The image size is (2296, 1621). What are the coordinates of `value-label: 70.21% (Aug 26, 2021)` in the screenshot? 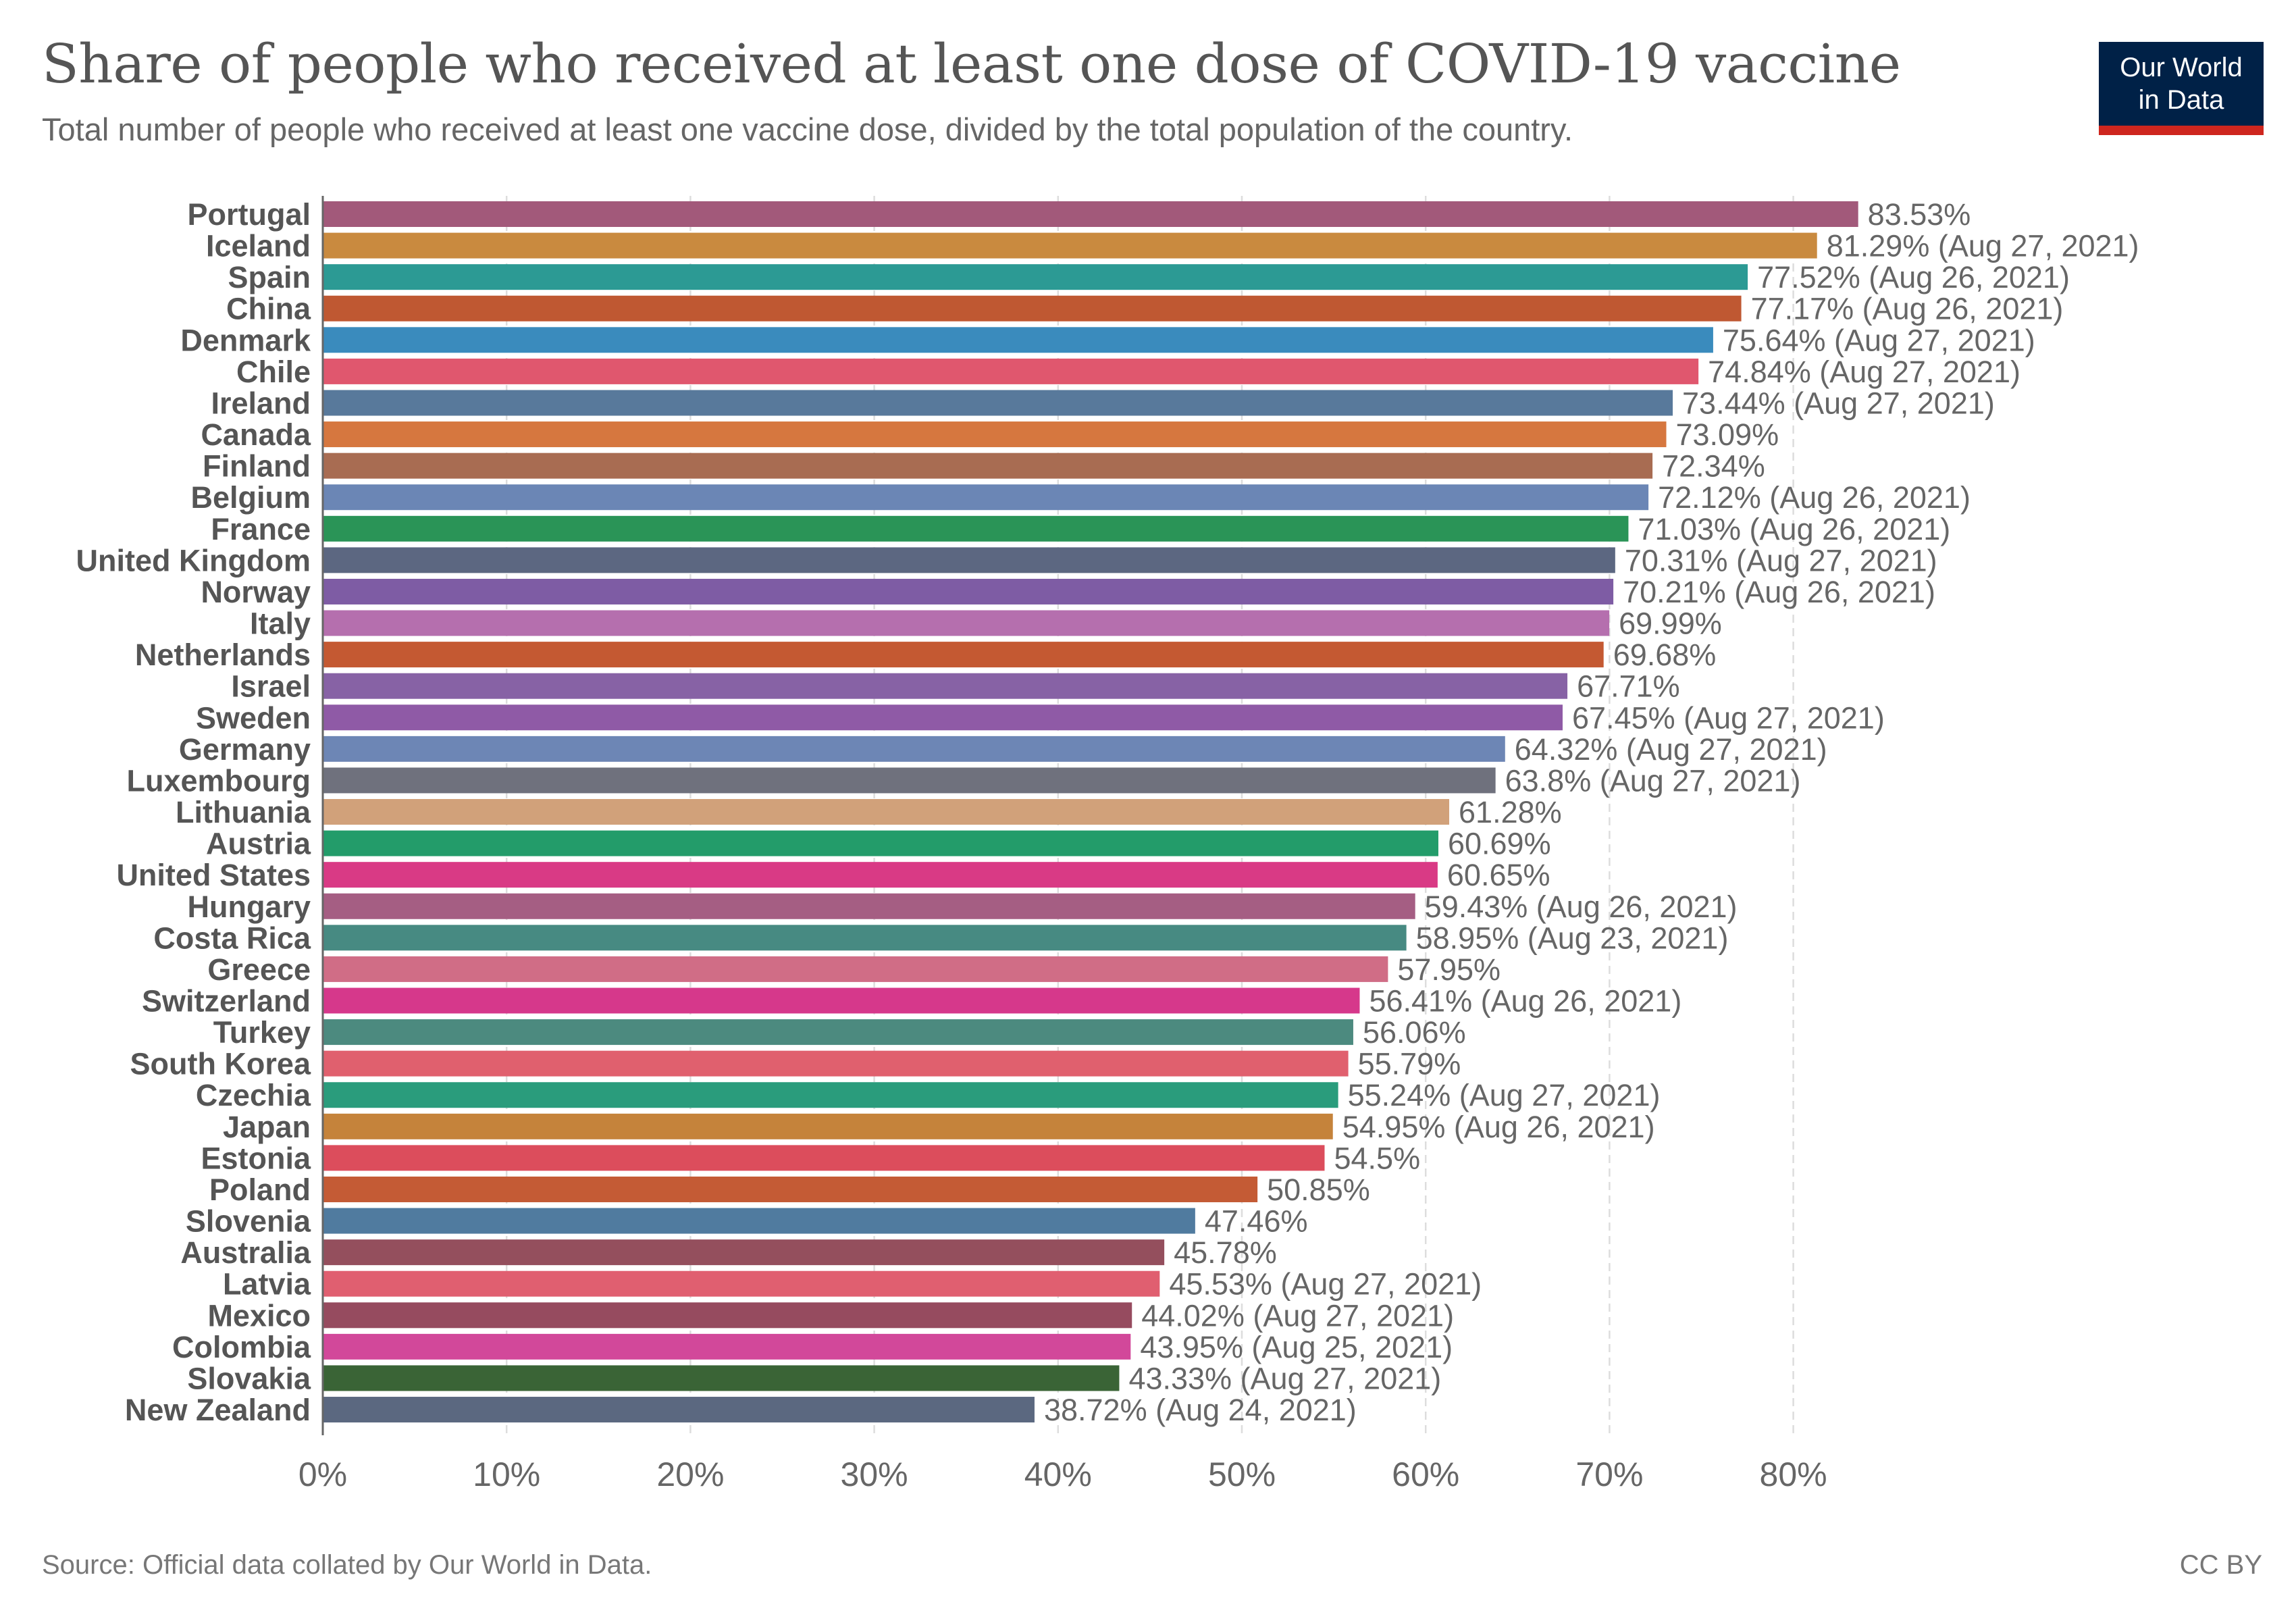 It's located at (1779, 592).